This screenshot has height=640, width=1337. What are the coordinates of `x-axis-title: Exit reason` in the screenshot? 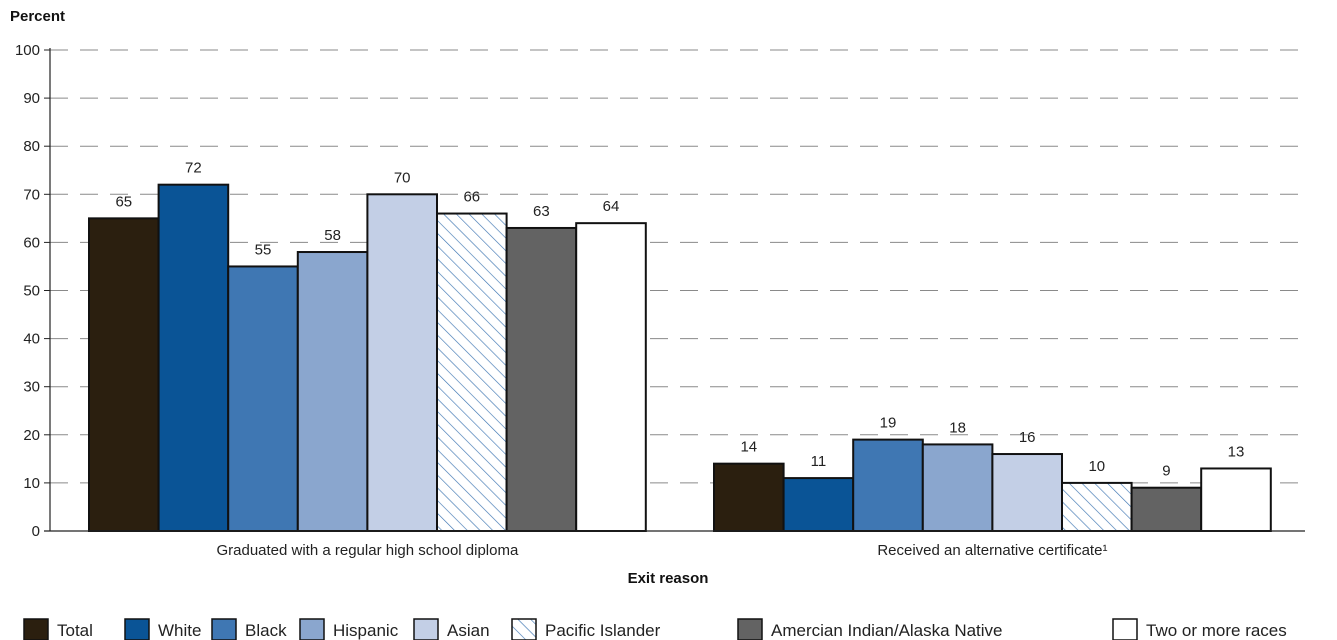 It's located at (668, 578).